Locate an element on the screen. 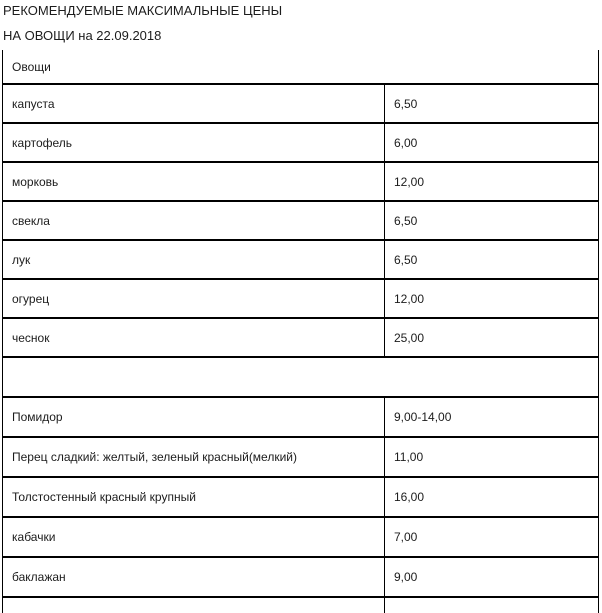 The width and height of the screenshot is (602, 613). table-row: огурец 12,00 is located at coordinates (301, 298).